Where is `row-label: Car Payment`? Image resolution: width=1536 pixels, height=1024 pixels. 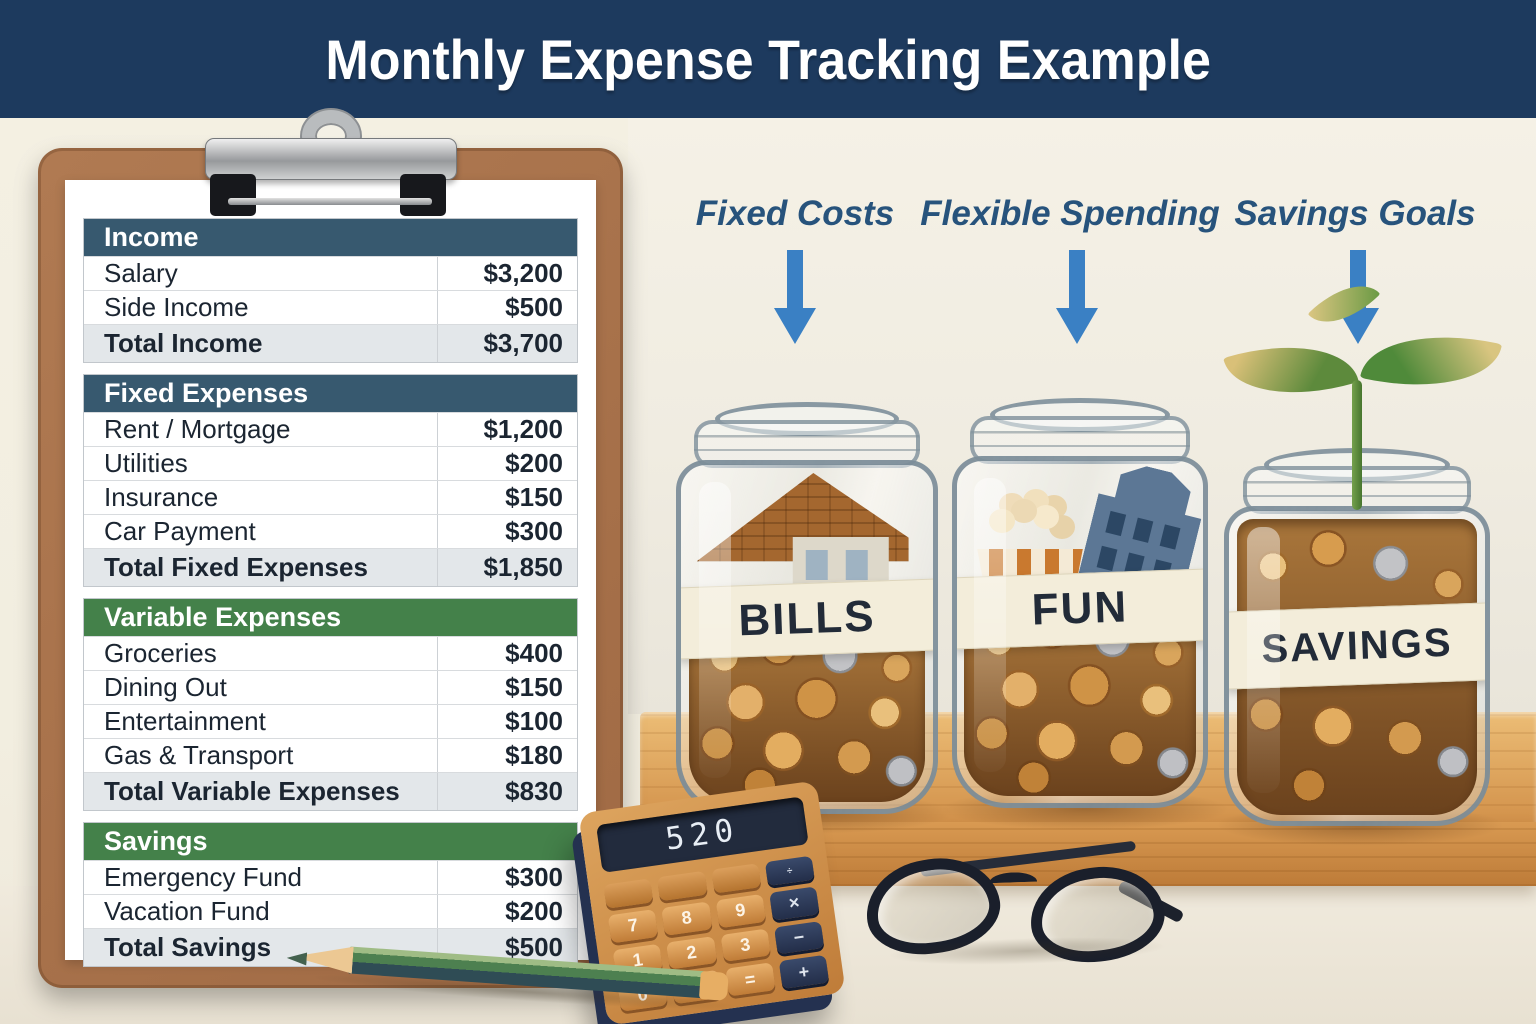 row-label: Car Payment is located at coordinates (180, 531).